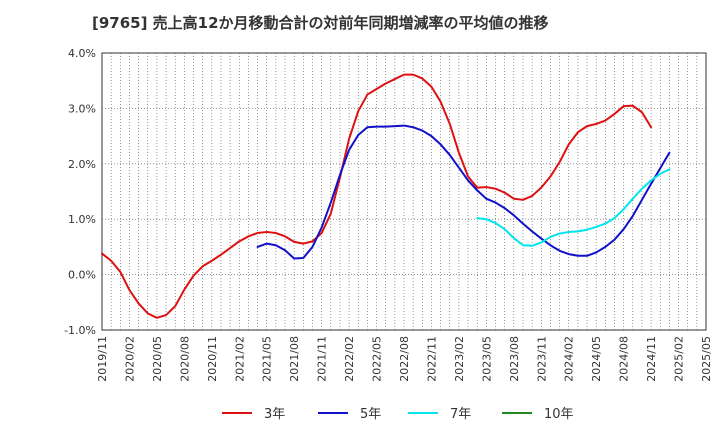 The image size is (720, 440). Describe the element at coordinates (398, 414) in the screenshot. I see `legend: 3年 5年 7年 10年` at that location.